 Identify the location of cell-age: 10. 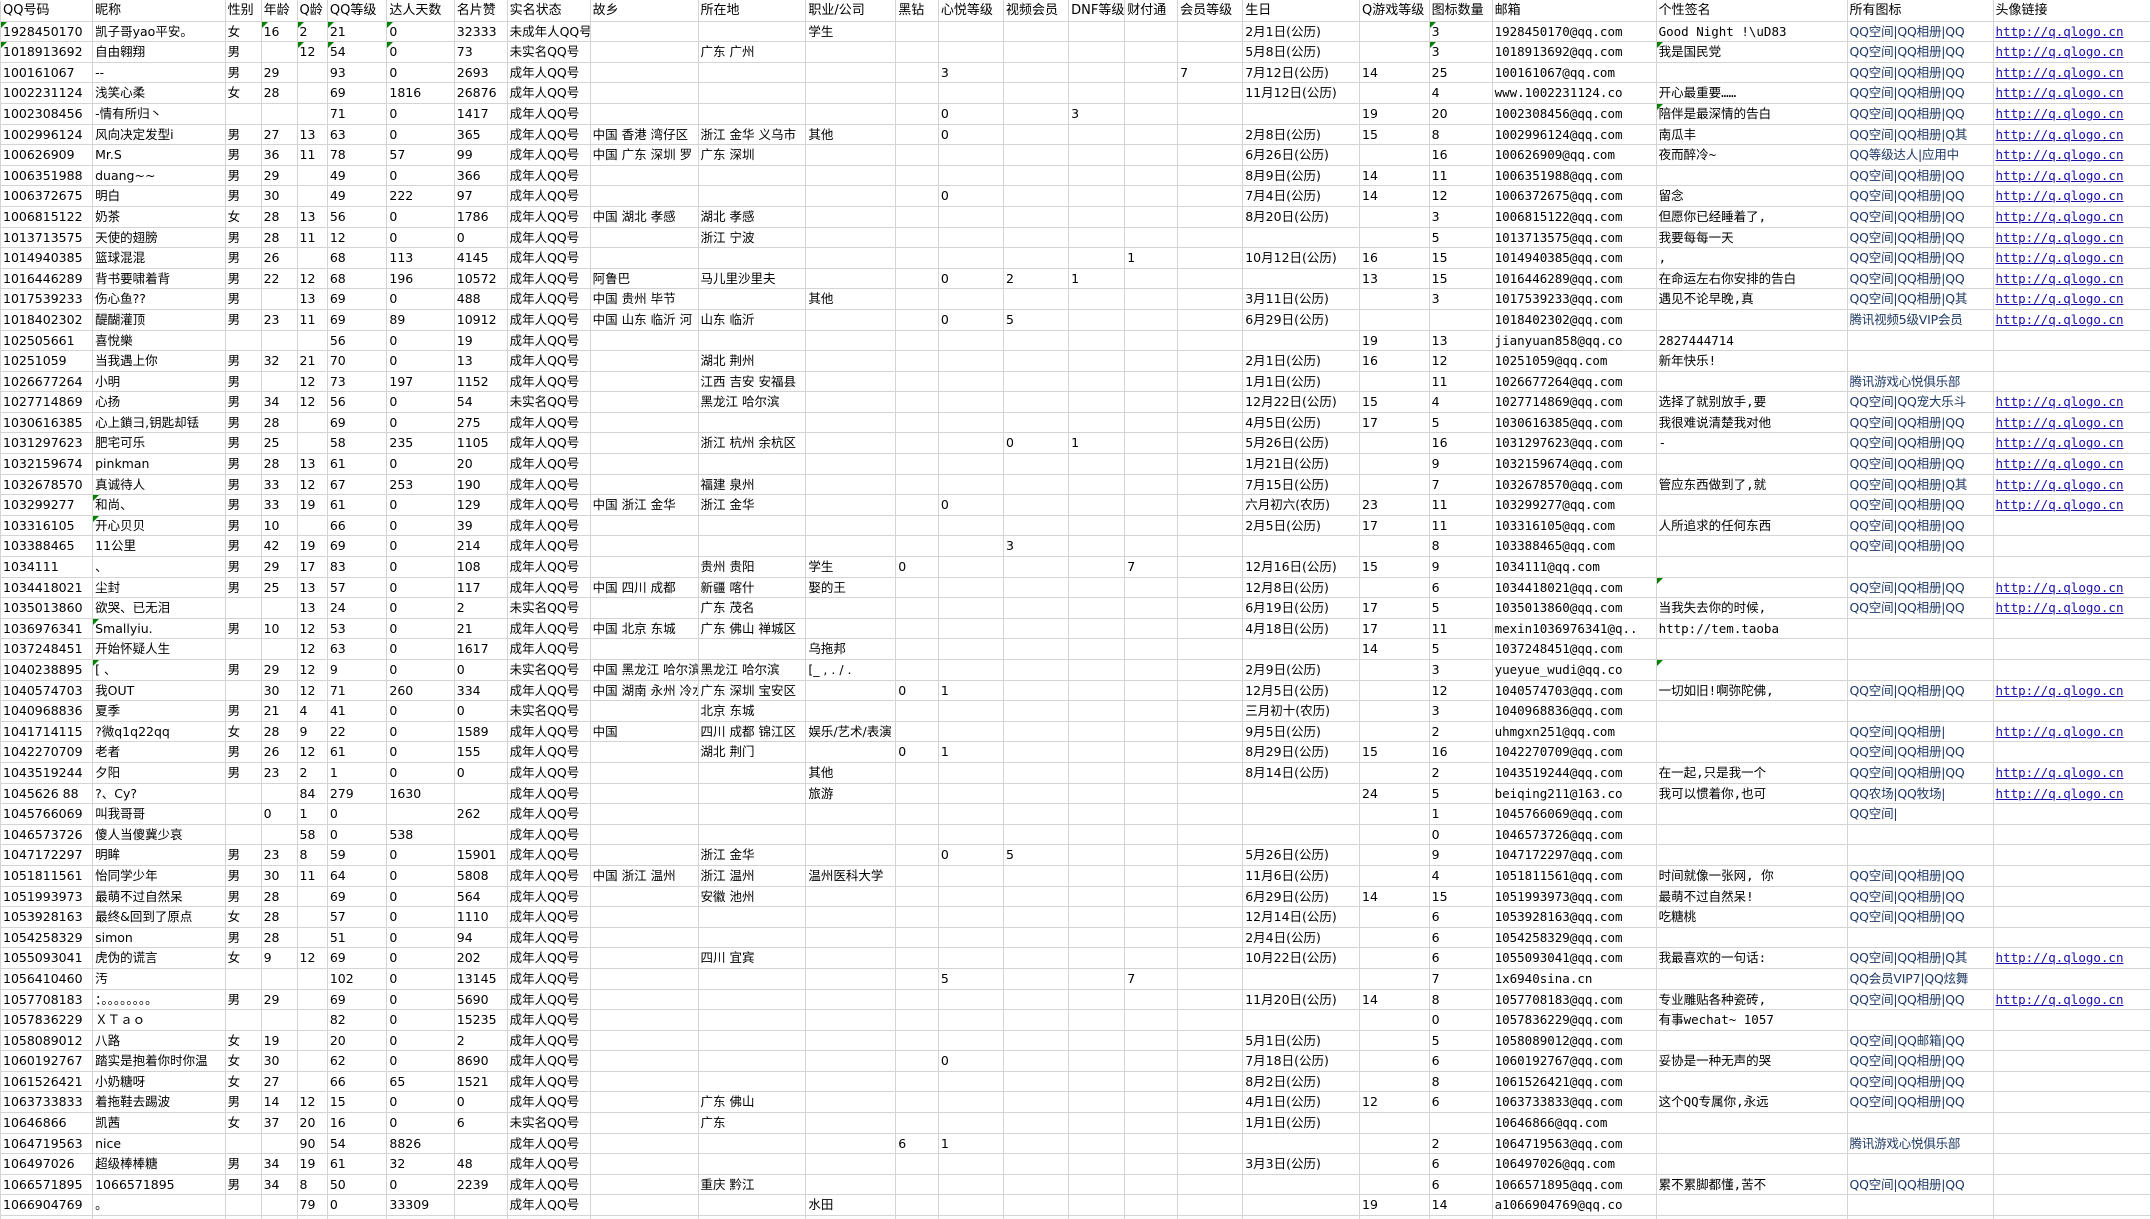
(279, 525).